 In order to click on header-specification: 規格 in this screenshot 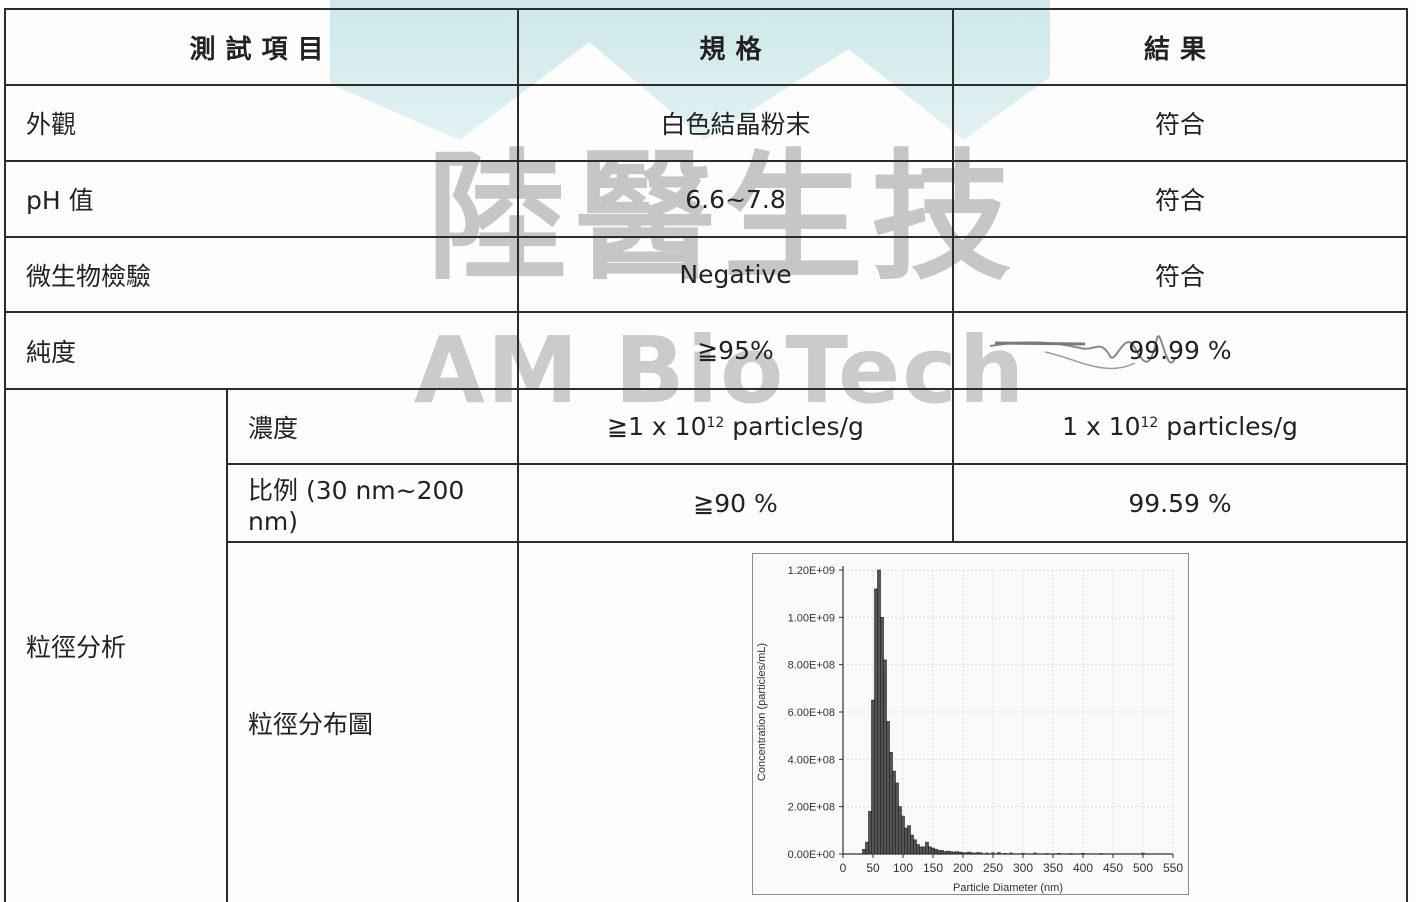, I will do `click(735, 49)`.